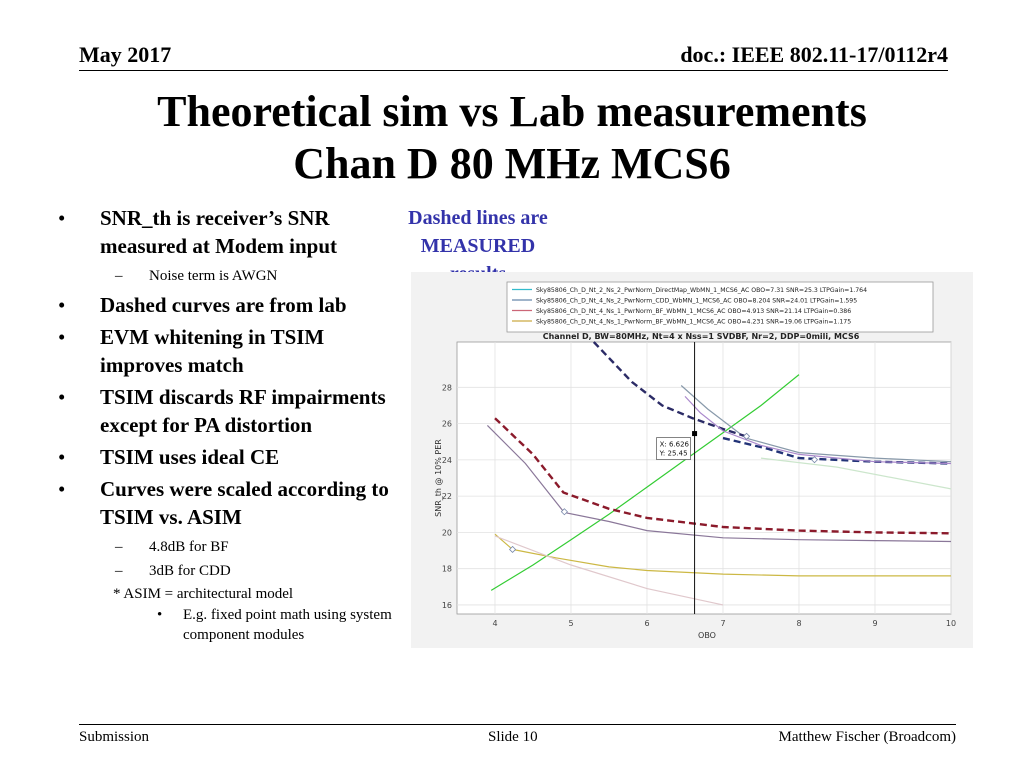 The width and height of the screenshot is (1024, 768). What do you see at coordinates (513, 737) in the screenshot?
I see `footer-slide-number: Slide 10` at bounding box center [513, 737].